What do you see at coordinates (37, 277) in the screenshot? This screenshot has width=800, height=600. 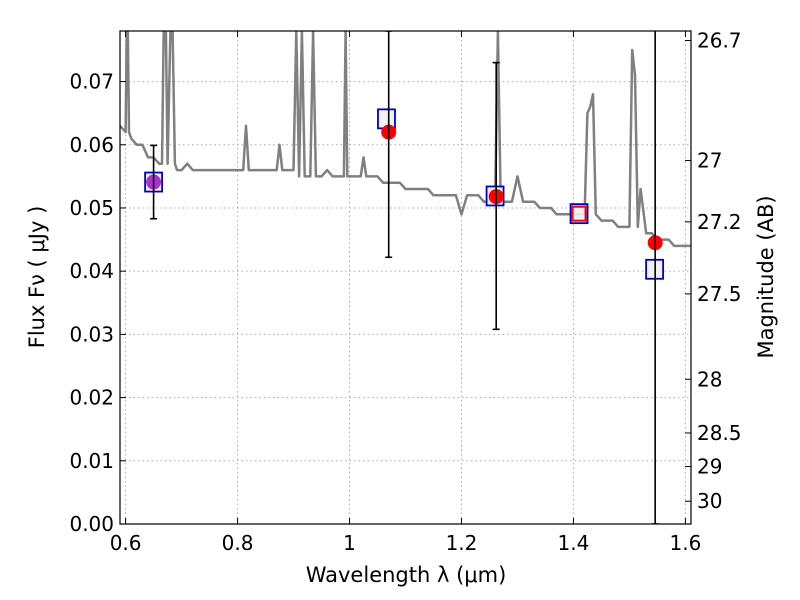 I see `y-axis-title: Flux Fν ( μJy )` at bounding box center [37, 277].